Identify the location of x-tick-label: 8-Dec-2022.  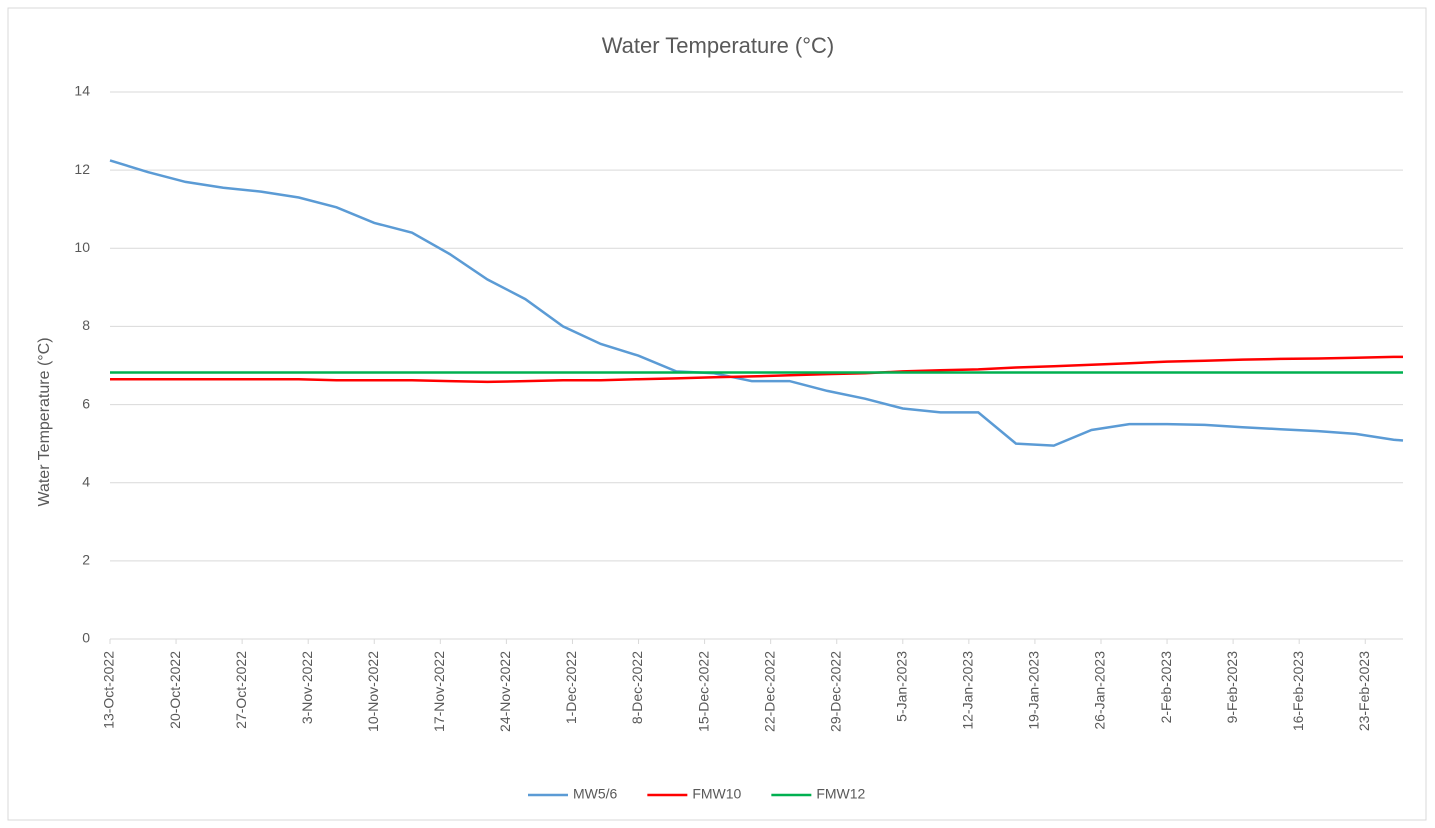
(637, 687).